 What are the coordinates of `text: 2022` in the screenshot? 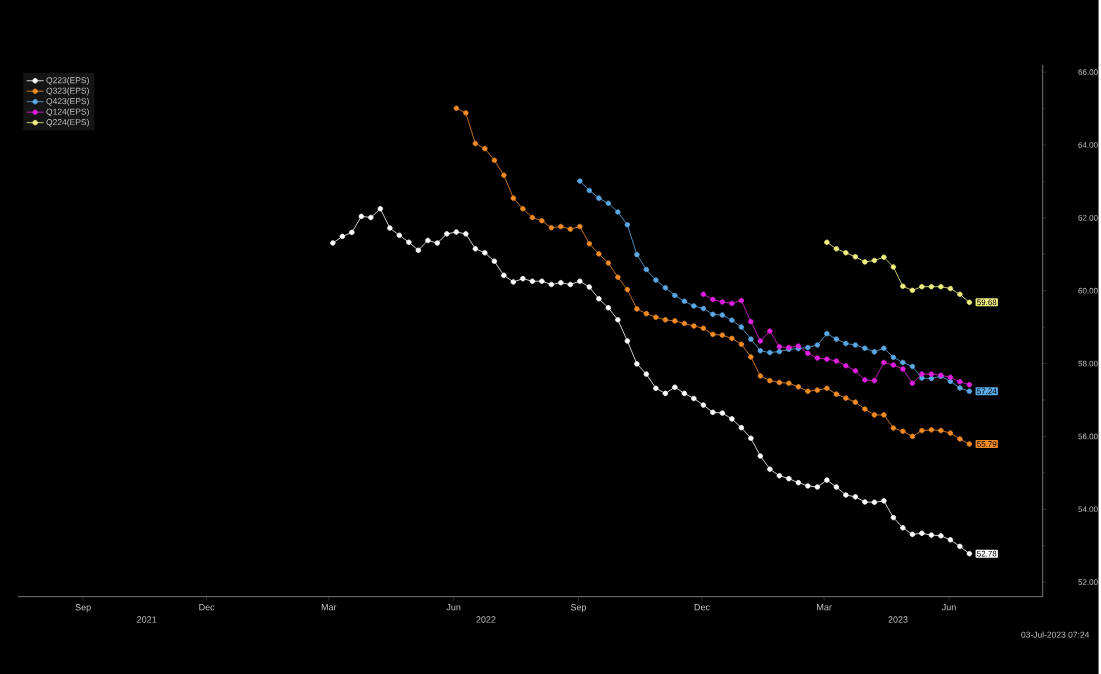 It's located at (486, 619).